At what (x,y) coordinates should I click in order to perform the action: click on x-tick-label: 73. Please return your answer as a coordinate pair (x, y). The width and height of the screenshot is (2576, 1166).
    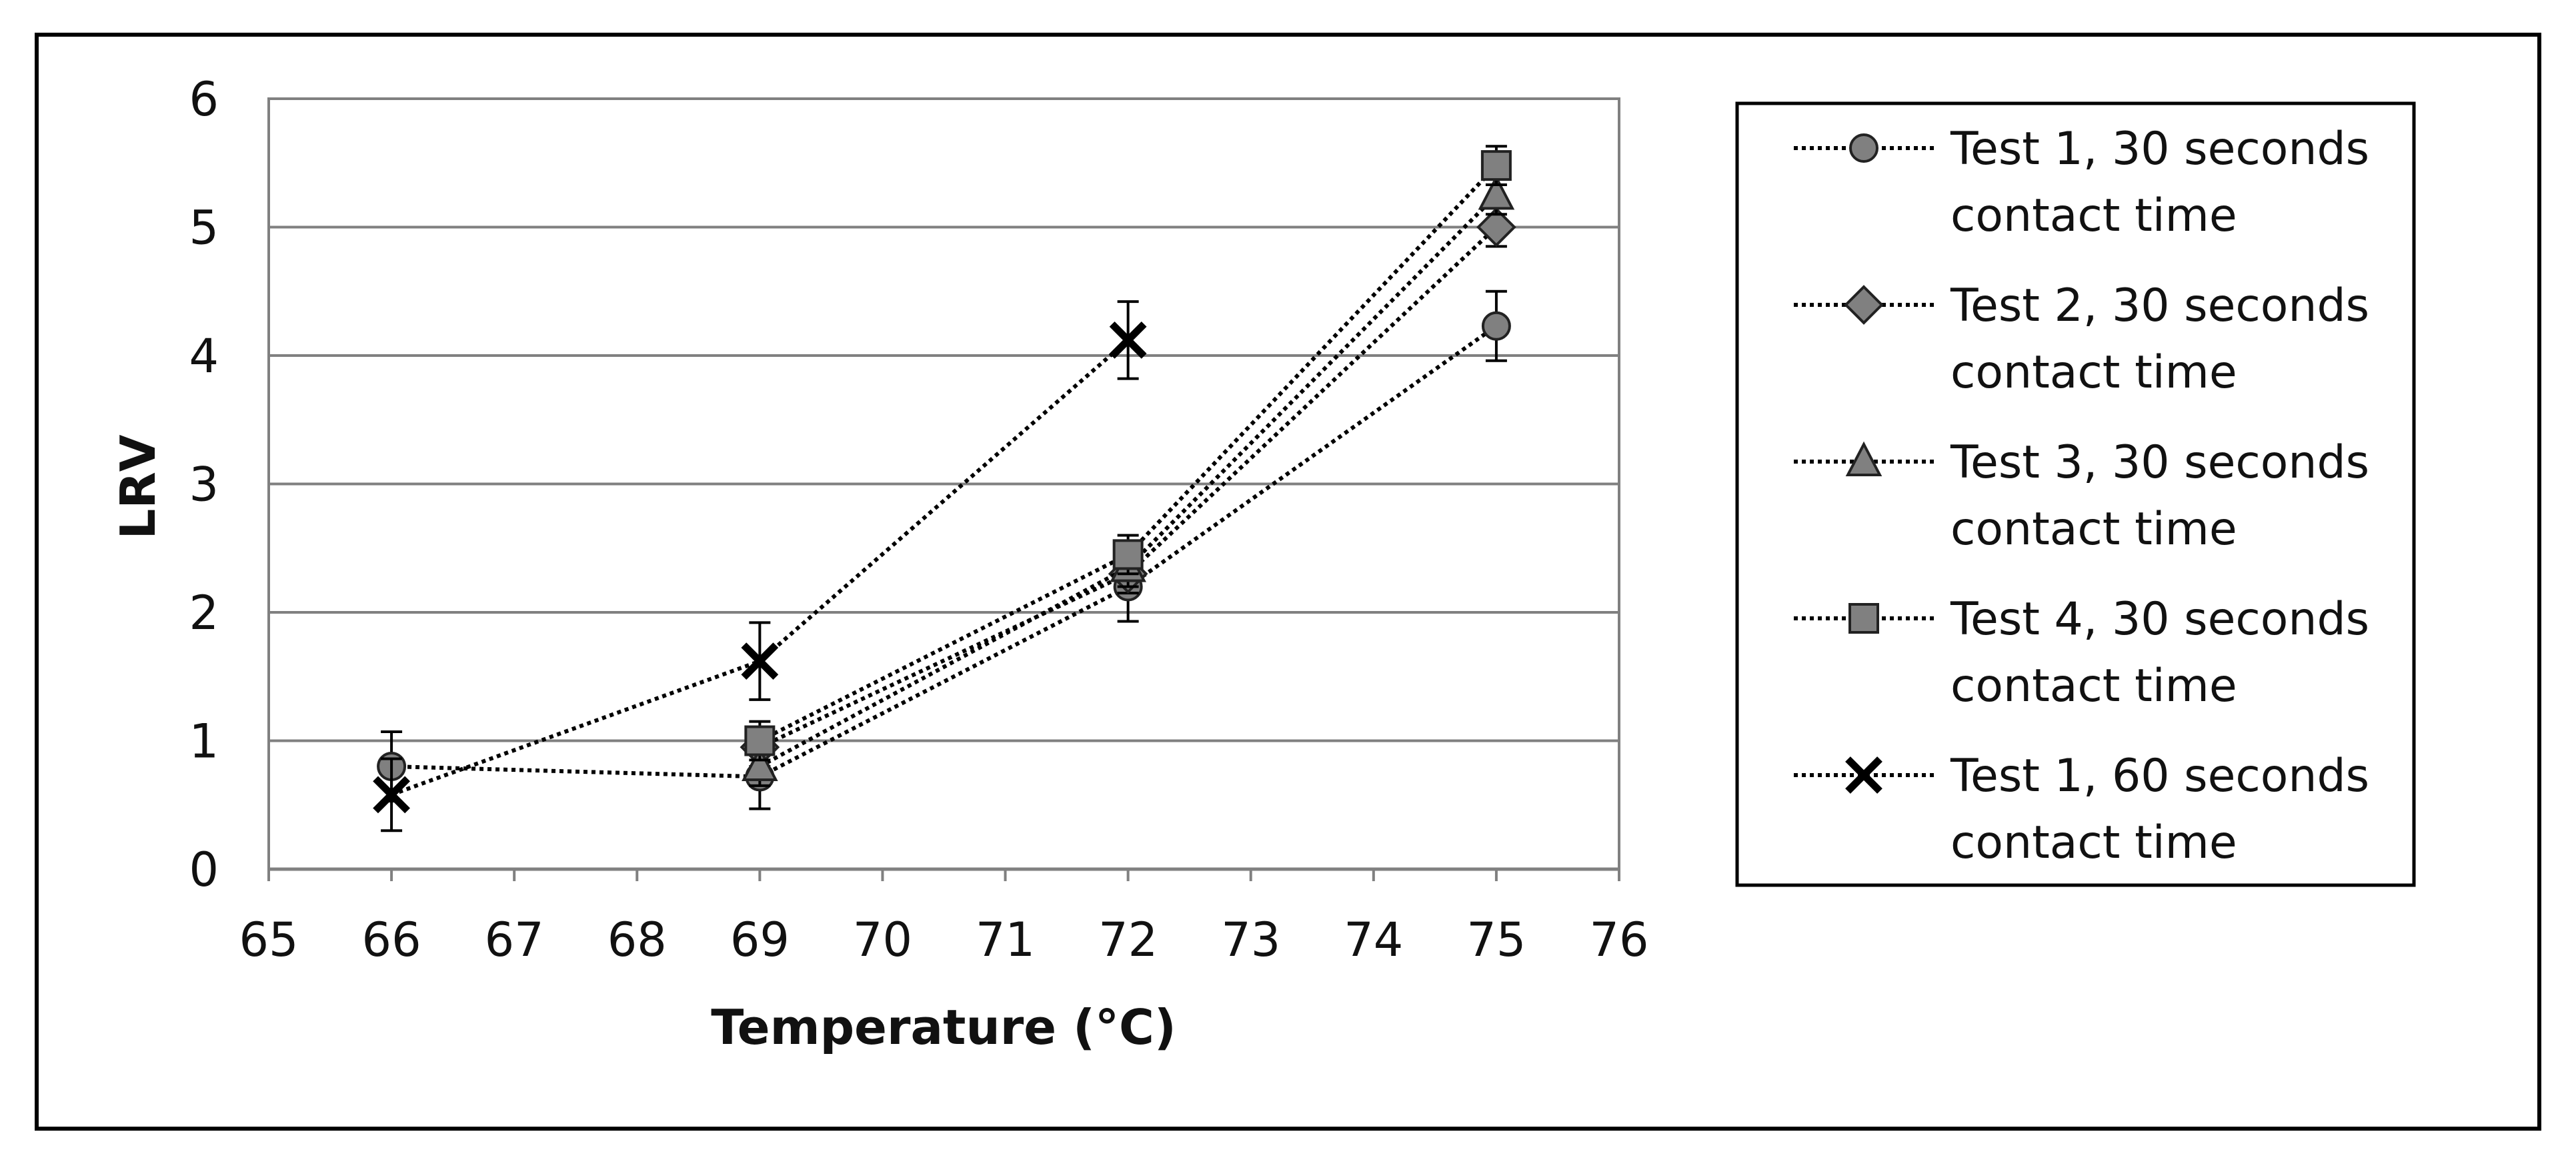
    Looking at the image, I should click on (1250, 940).